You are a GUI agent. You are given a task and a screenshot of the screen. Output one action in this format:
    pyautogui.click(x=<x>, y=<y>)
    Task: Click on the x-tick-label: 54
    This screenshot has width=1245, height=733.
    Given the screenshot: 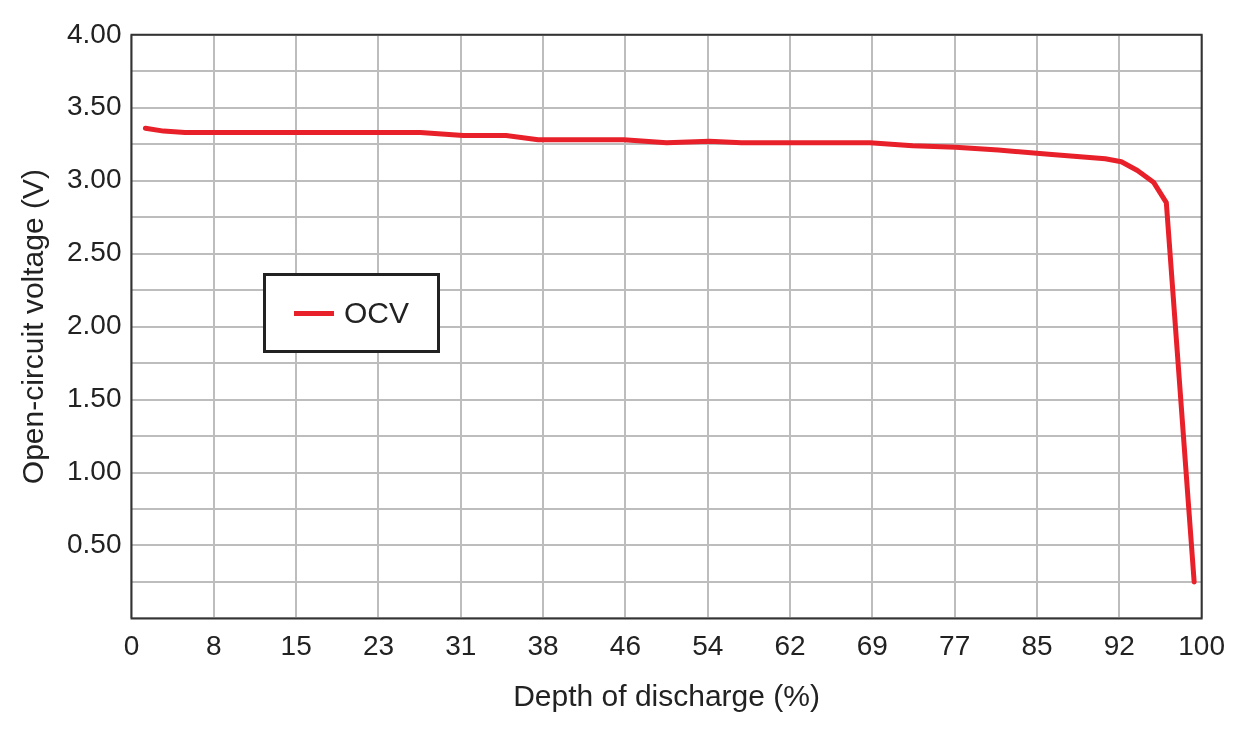 What is the action you would take?
    pyautogui.click(x=708, y=645)
    